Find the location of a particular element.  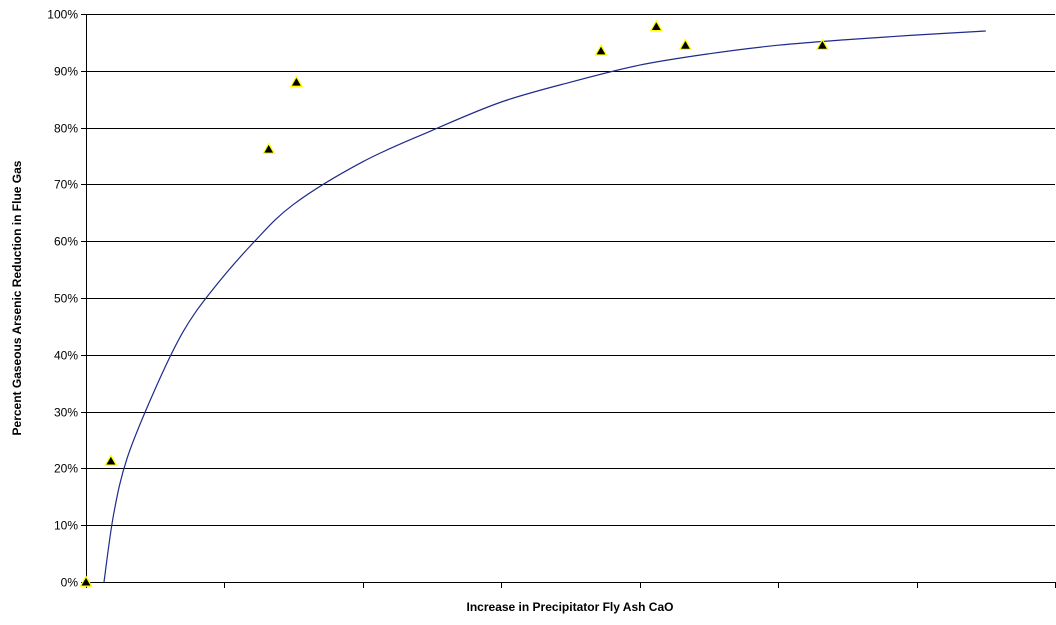

y-tick-label: 90% is located at coordinates (66, 72).